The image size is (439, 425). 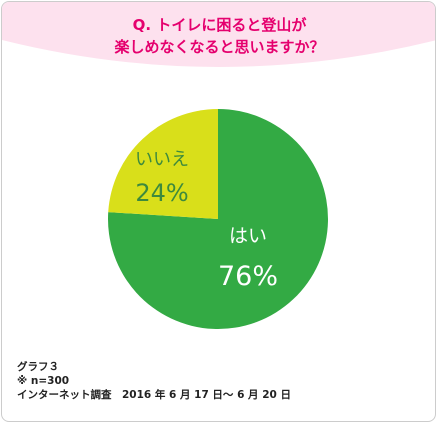 I want to click on slice-label-yes: はい, so click(x=248, y=236).